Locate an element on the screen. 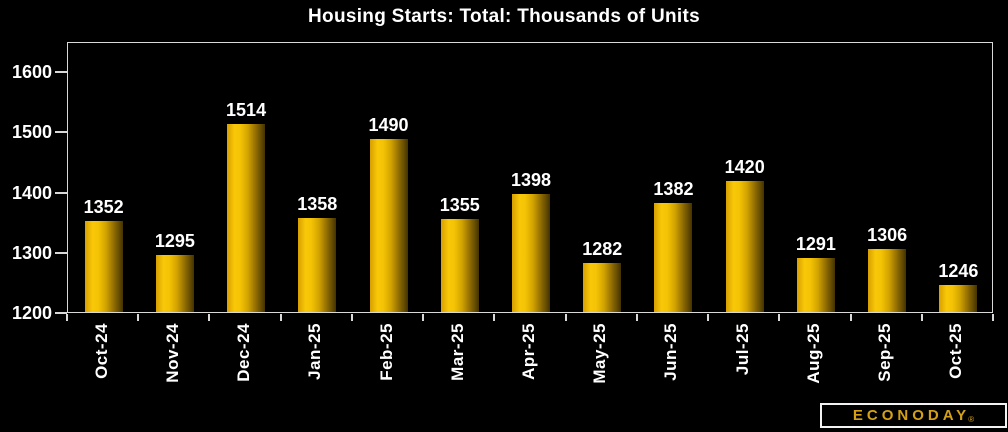 This screenshot has width=1008, height=432. y-axis-label: 1300 is located at coordinates (31, 252).